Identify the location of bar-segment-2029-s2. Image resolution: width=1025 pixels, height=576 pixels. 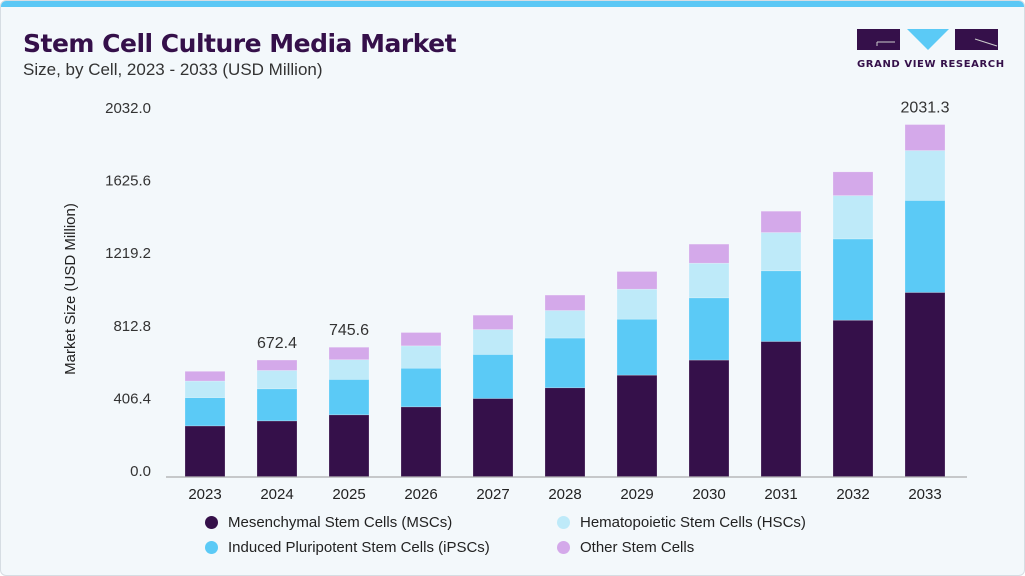
(637, 304).